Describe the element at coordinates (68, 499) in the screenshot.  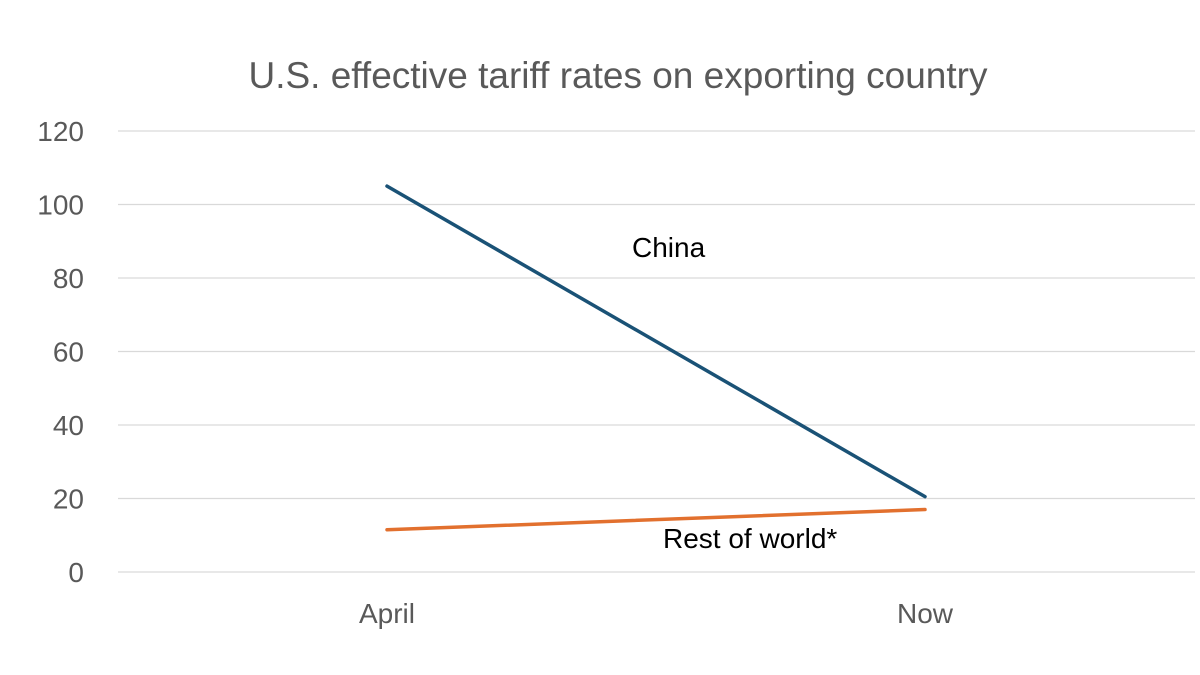
I see `y-tick-label: 20` at that location.